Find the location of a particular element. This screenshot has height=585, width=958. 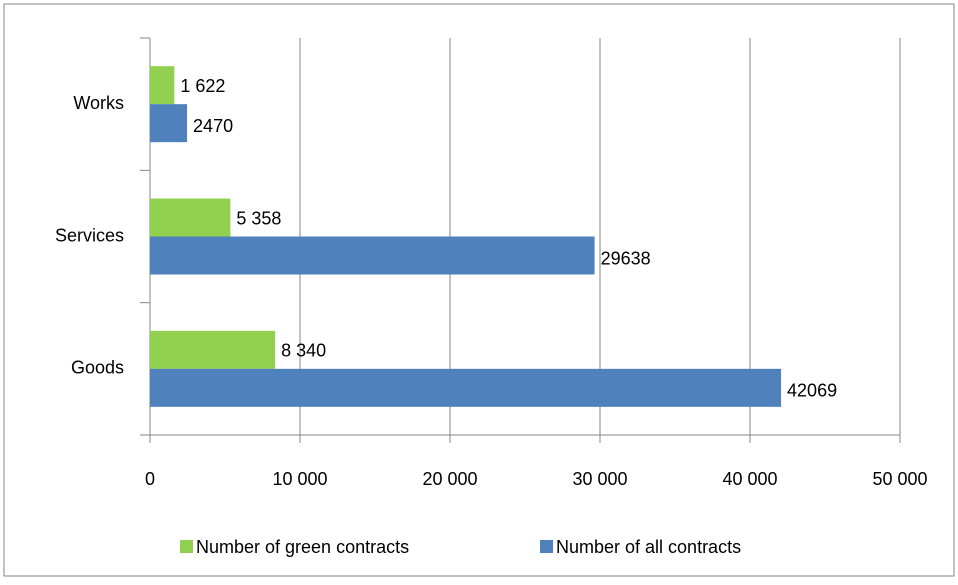

value-label: 29638 is located at coordinates (626, 258).